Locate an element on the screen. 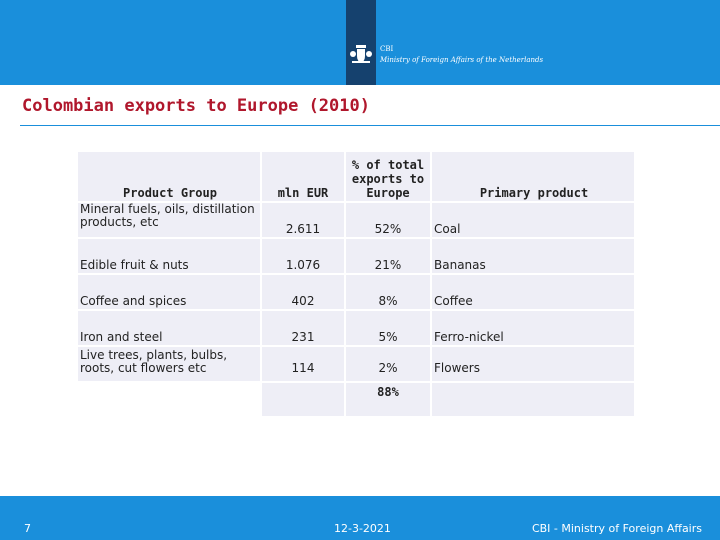 The height and width of the screenshot is (540, 720). footer-date: 12-3-2021 is located at coordinates (362, 528).